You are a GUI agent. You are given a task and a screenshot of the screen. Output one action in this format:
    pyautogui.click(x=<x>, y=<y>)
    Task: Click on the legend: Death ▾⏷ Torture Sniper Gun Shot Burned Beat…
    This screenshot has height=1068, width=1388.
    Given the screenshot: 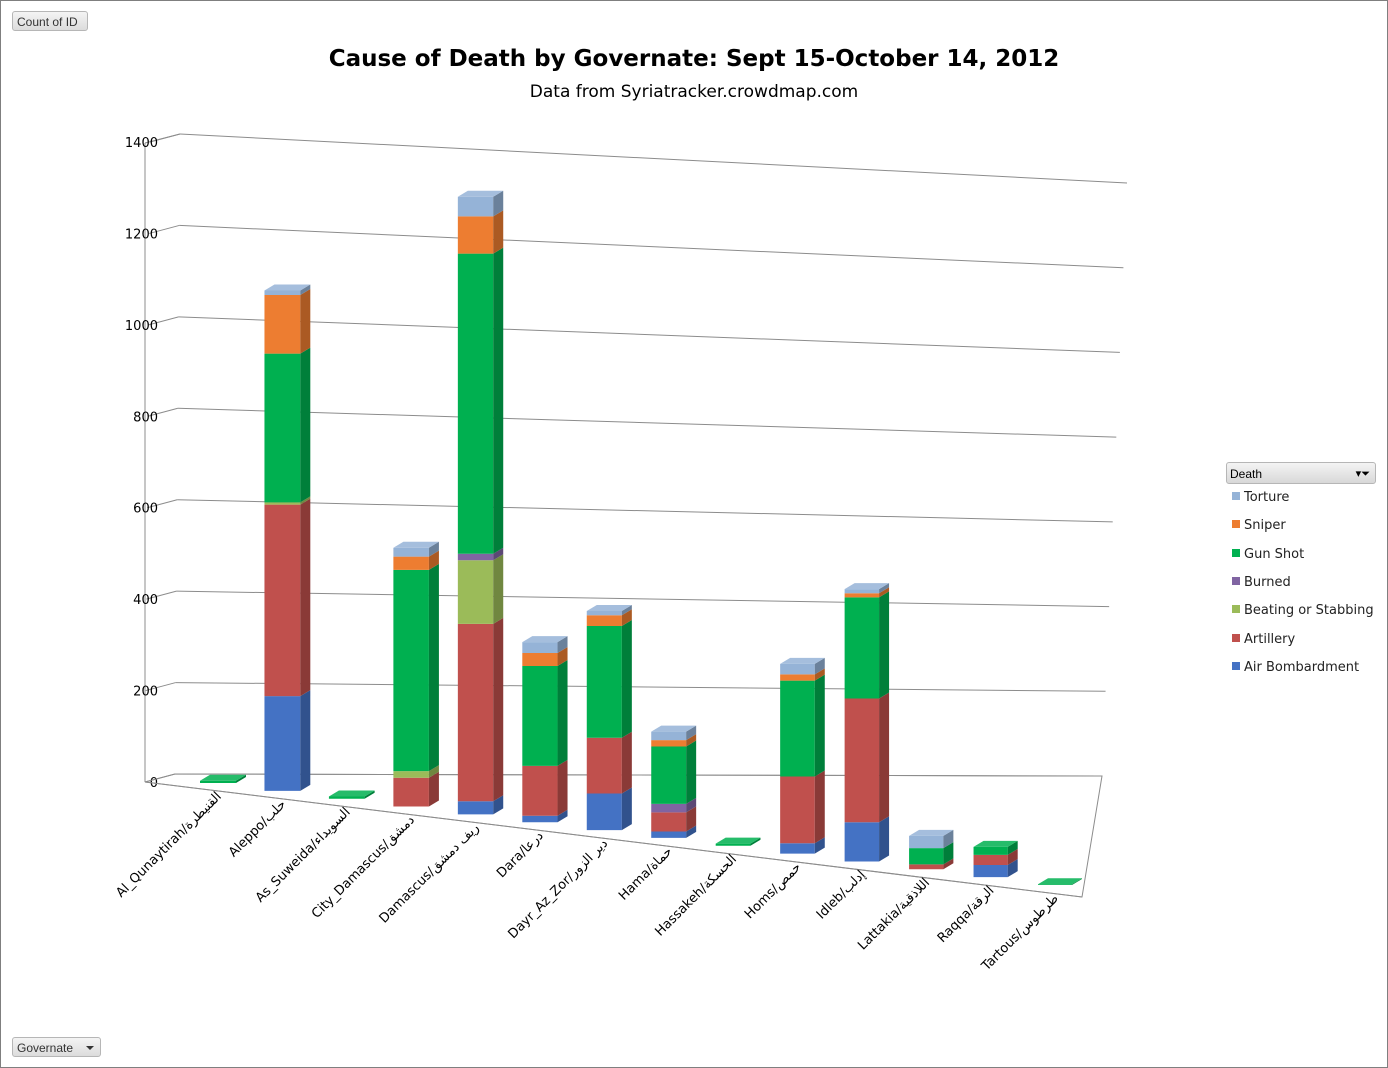 What is the action you would take?
    pyautogui.click(x=1301, y=568)
    